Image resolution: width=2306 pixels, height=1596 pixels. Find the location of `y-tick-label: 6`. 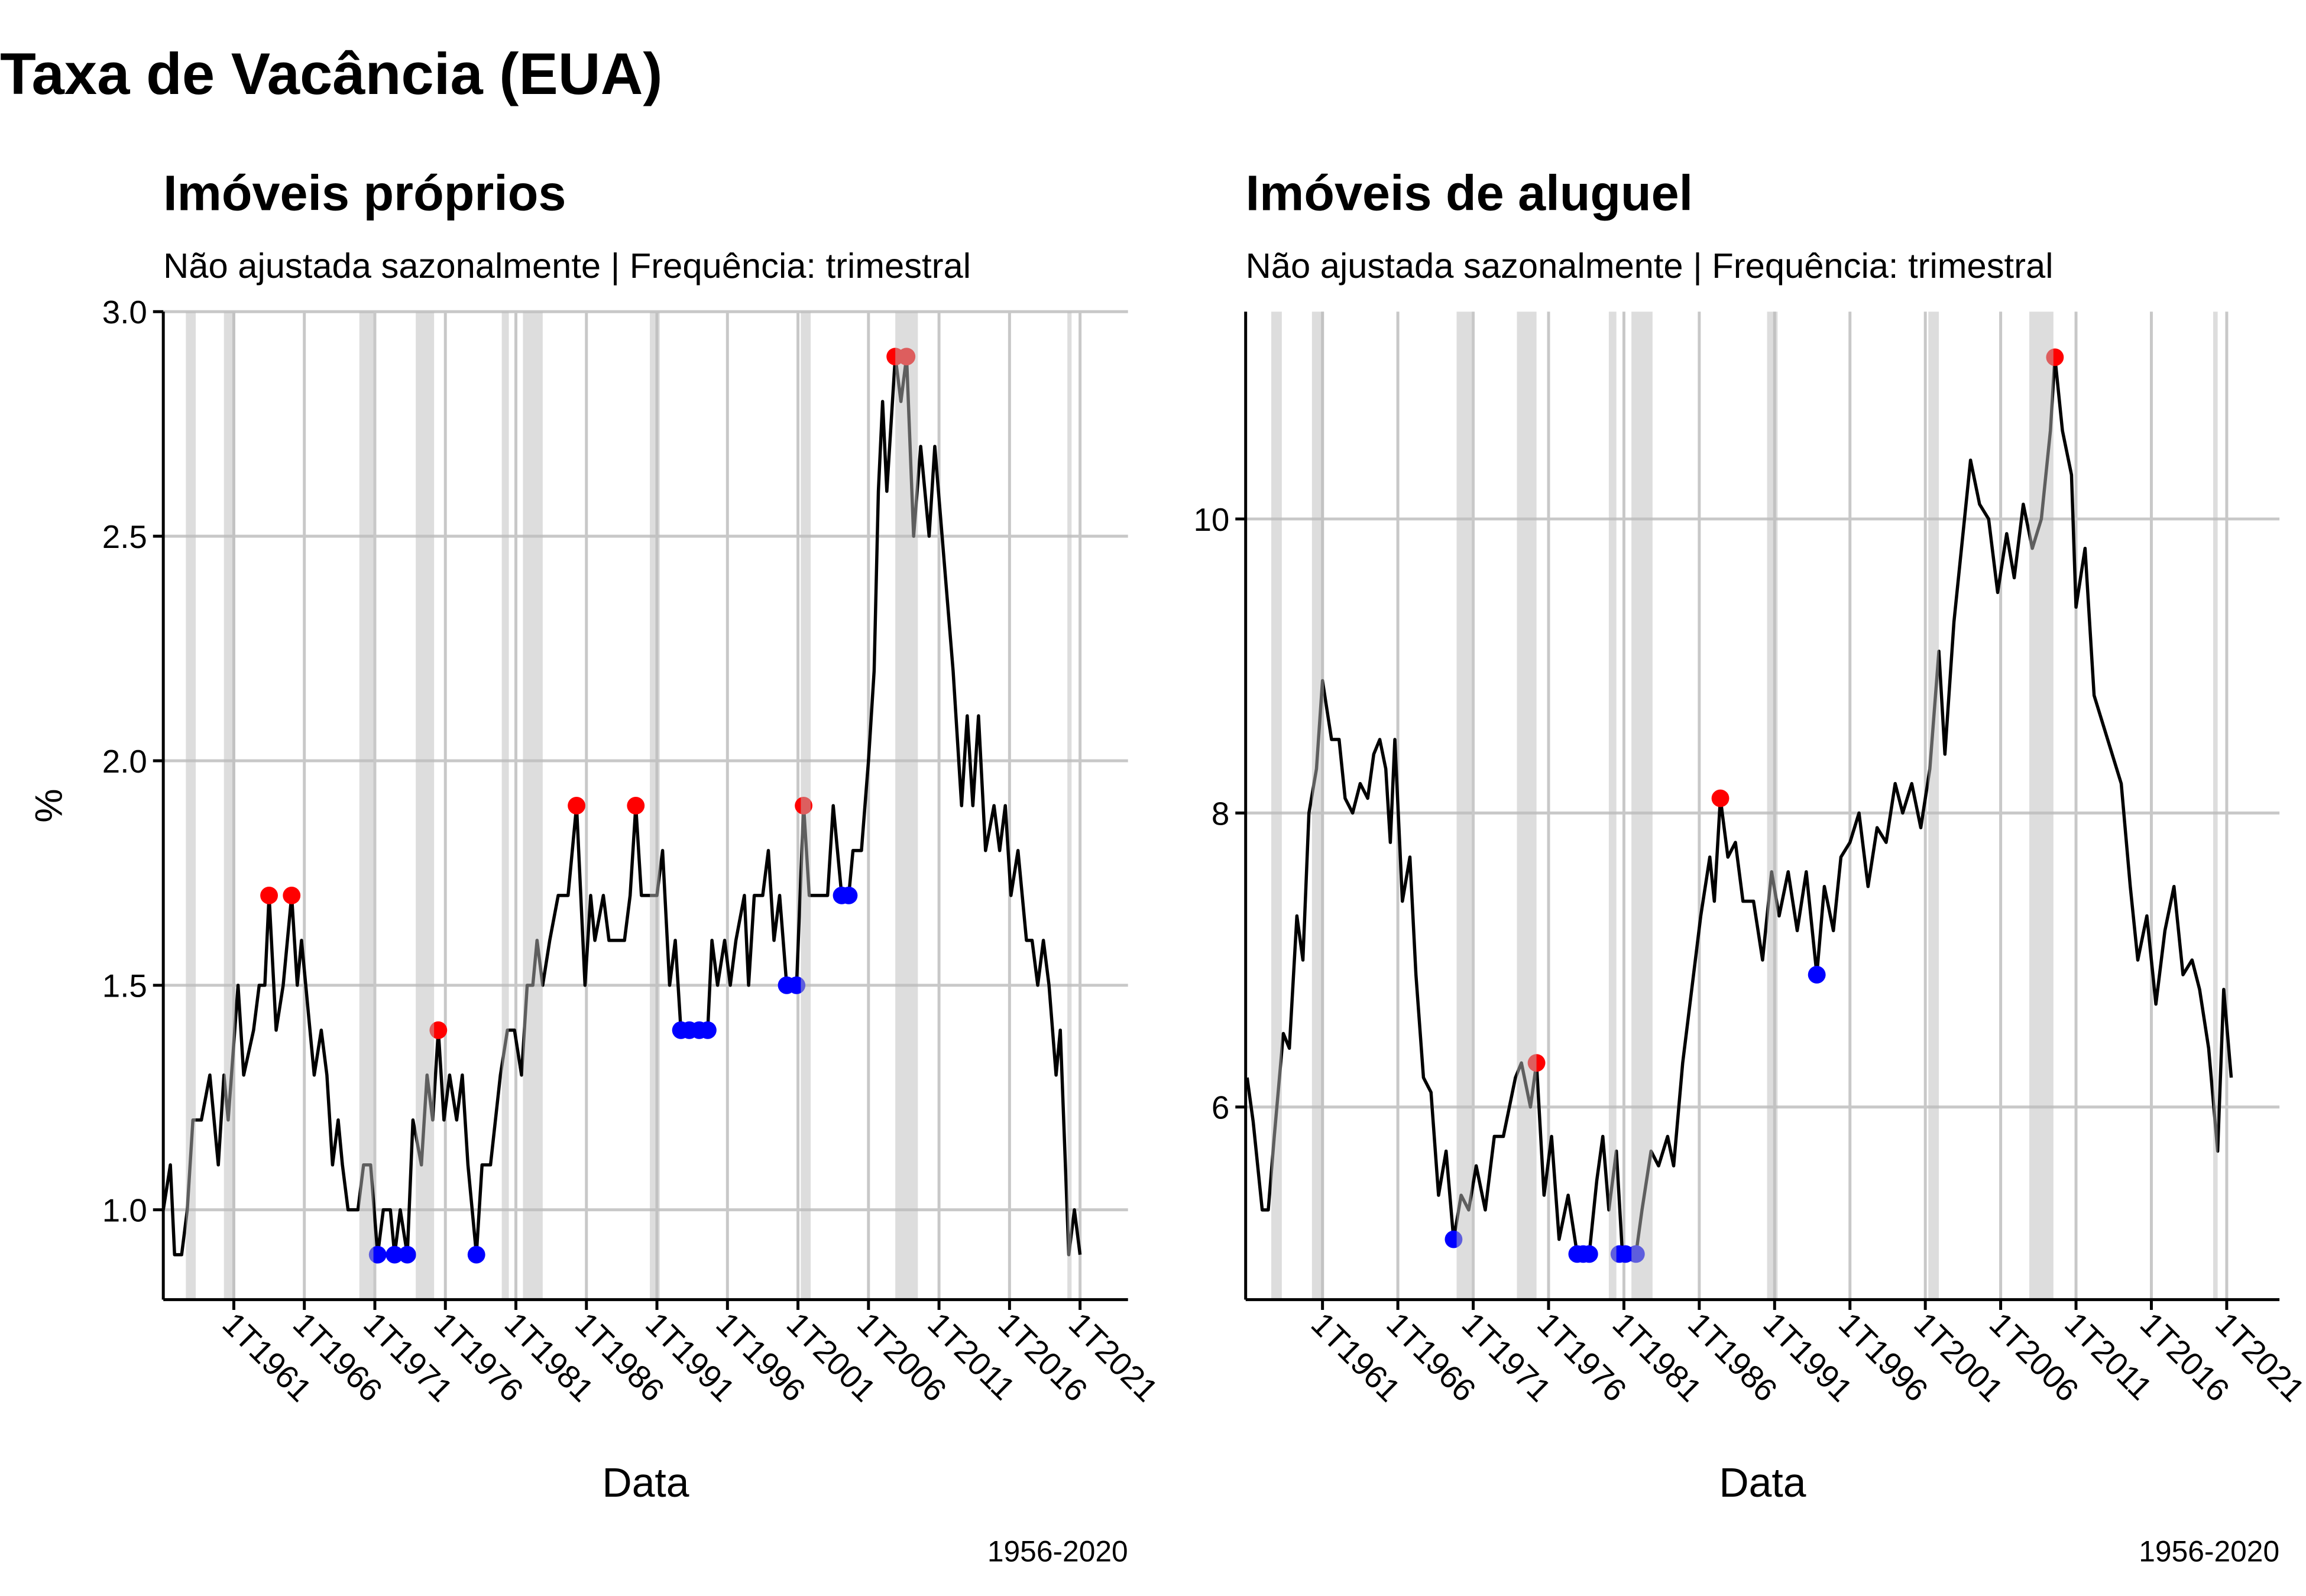

y-tick-label: 6 is located at coordinates (1220, 1107).